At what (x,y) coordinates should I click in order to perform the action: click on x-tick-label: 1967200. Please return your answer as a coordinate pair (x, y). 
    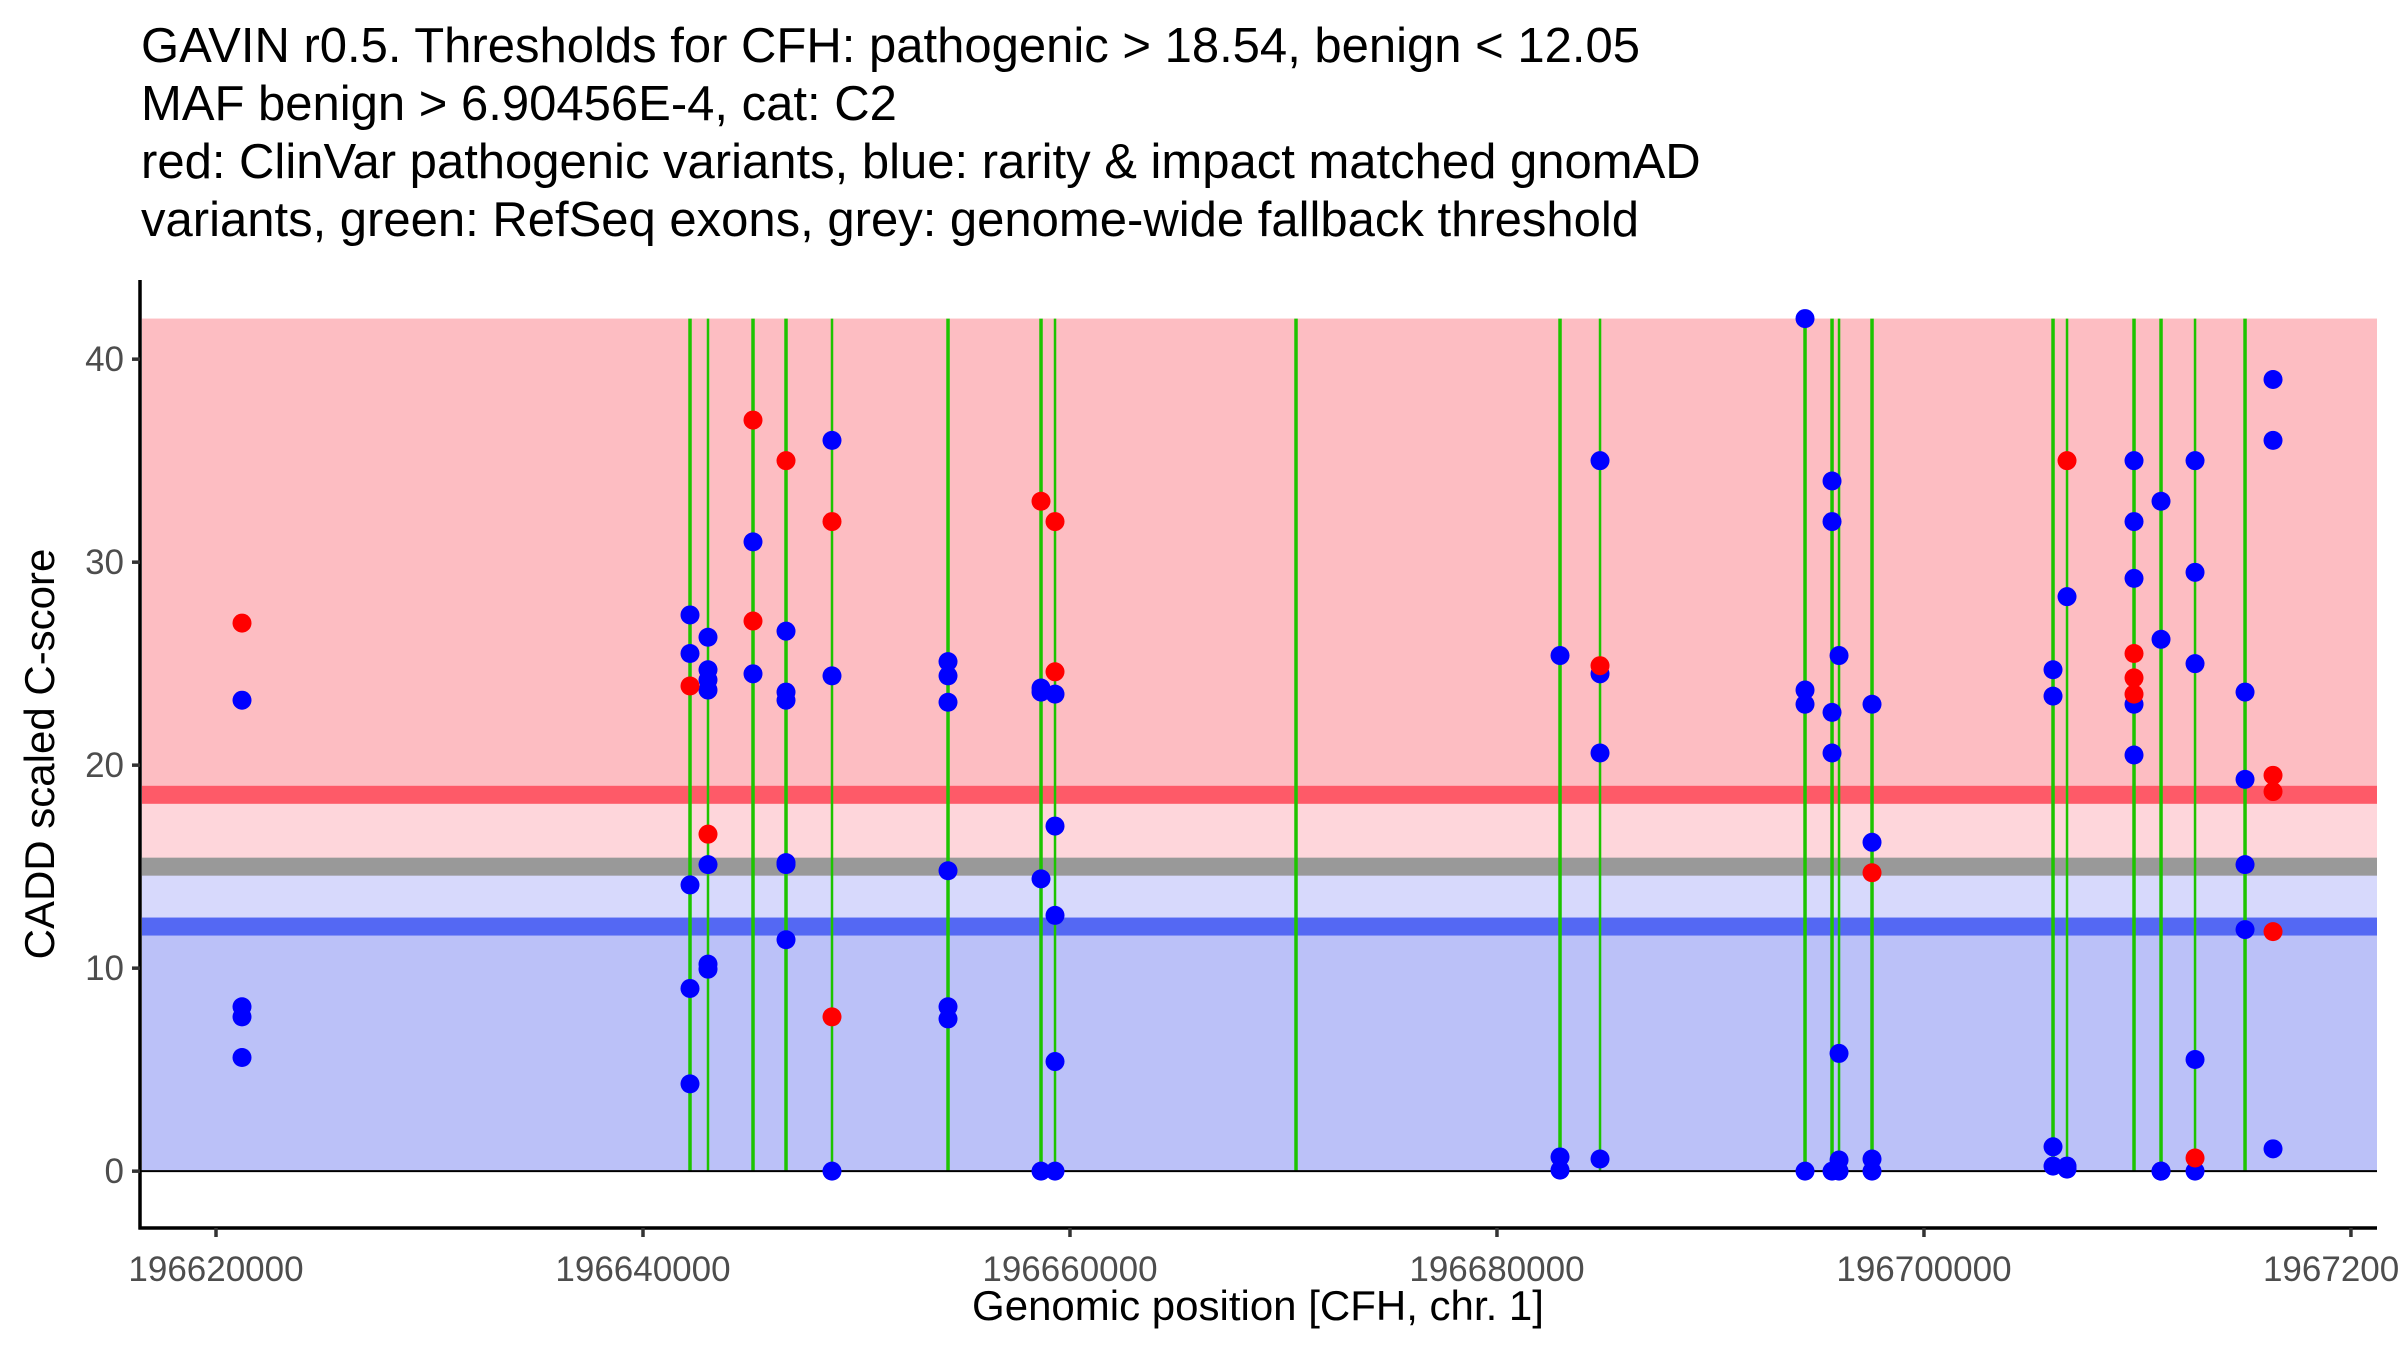
    Looking at the image, I should click on (2331, 1269).